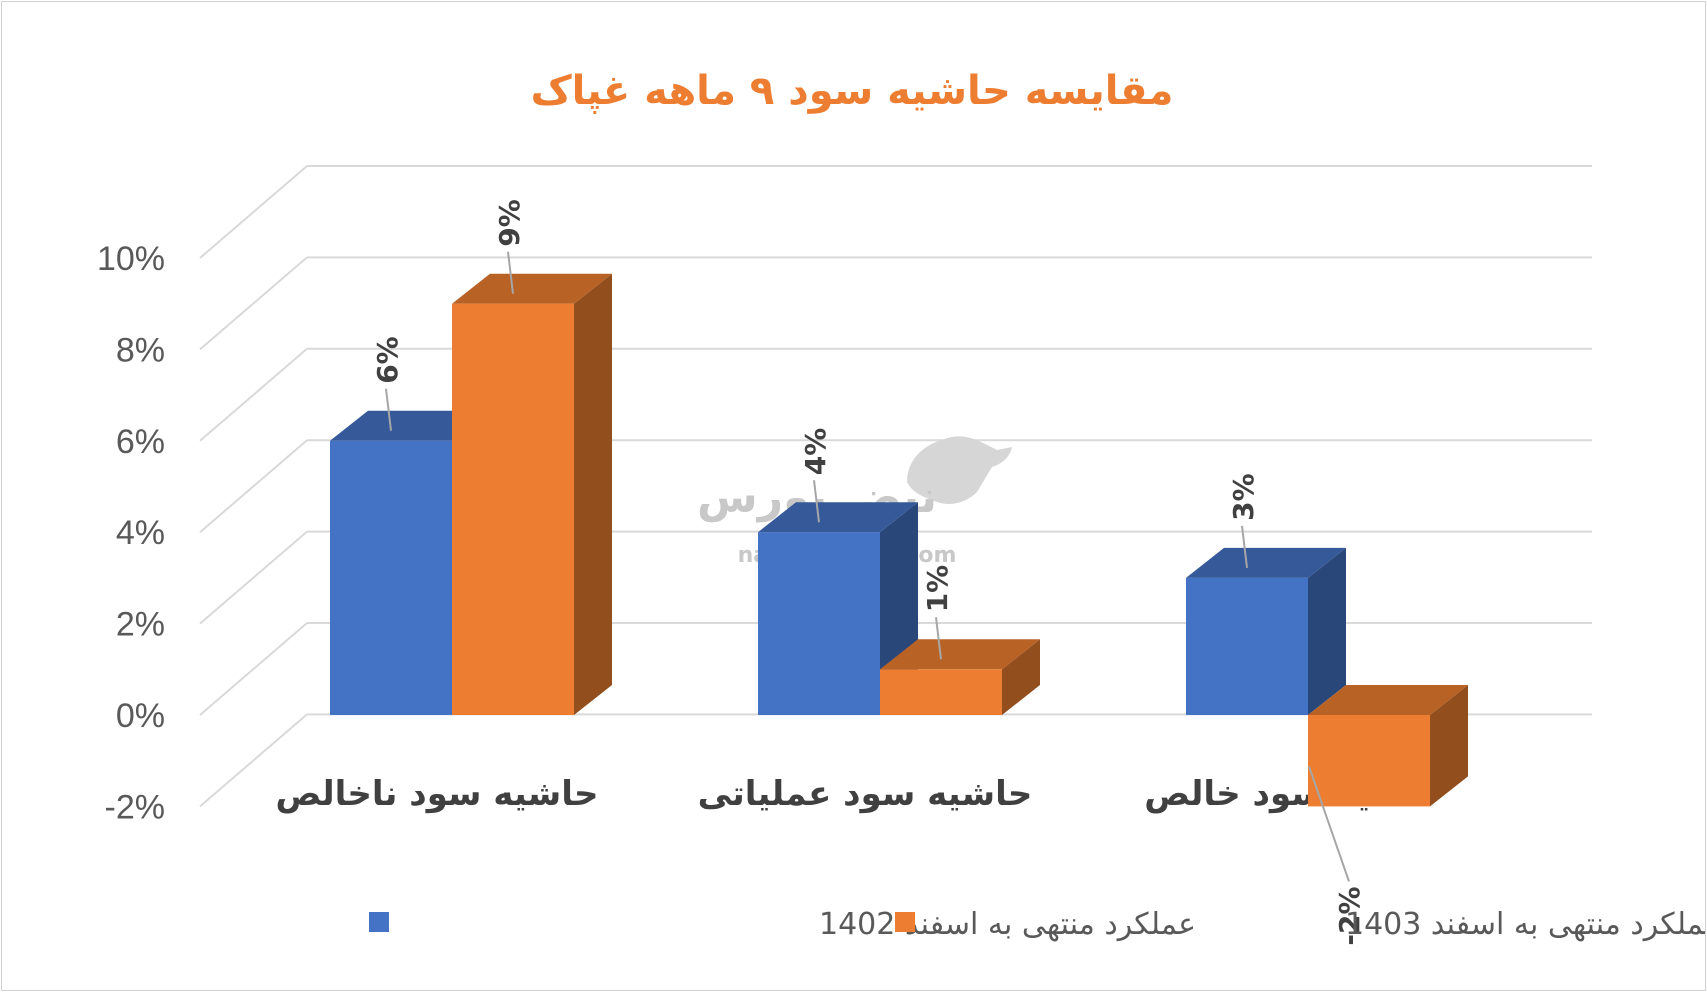  I want to click on y-axis-tick-labels: -2% 0% 2% 4% 6% 8% 10%, so click(131, 533).